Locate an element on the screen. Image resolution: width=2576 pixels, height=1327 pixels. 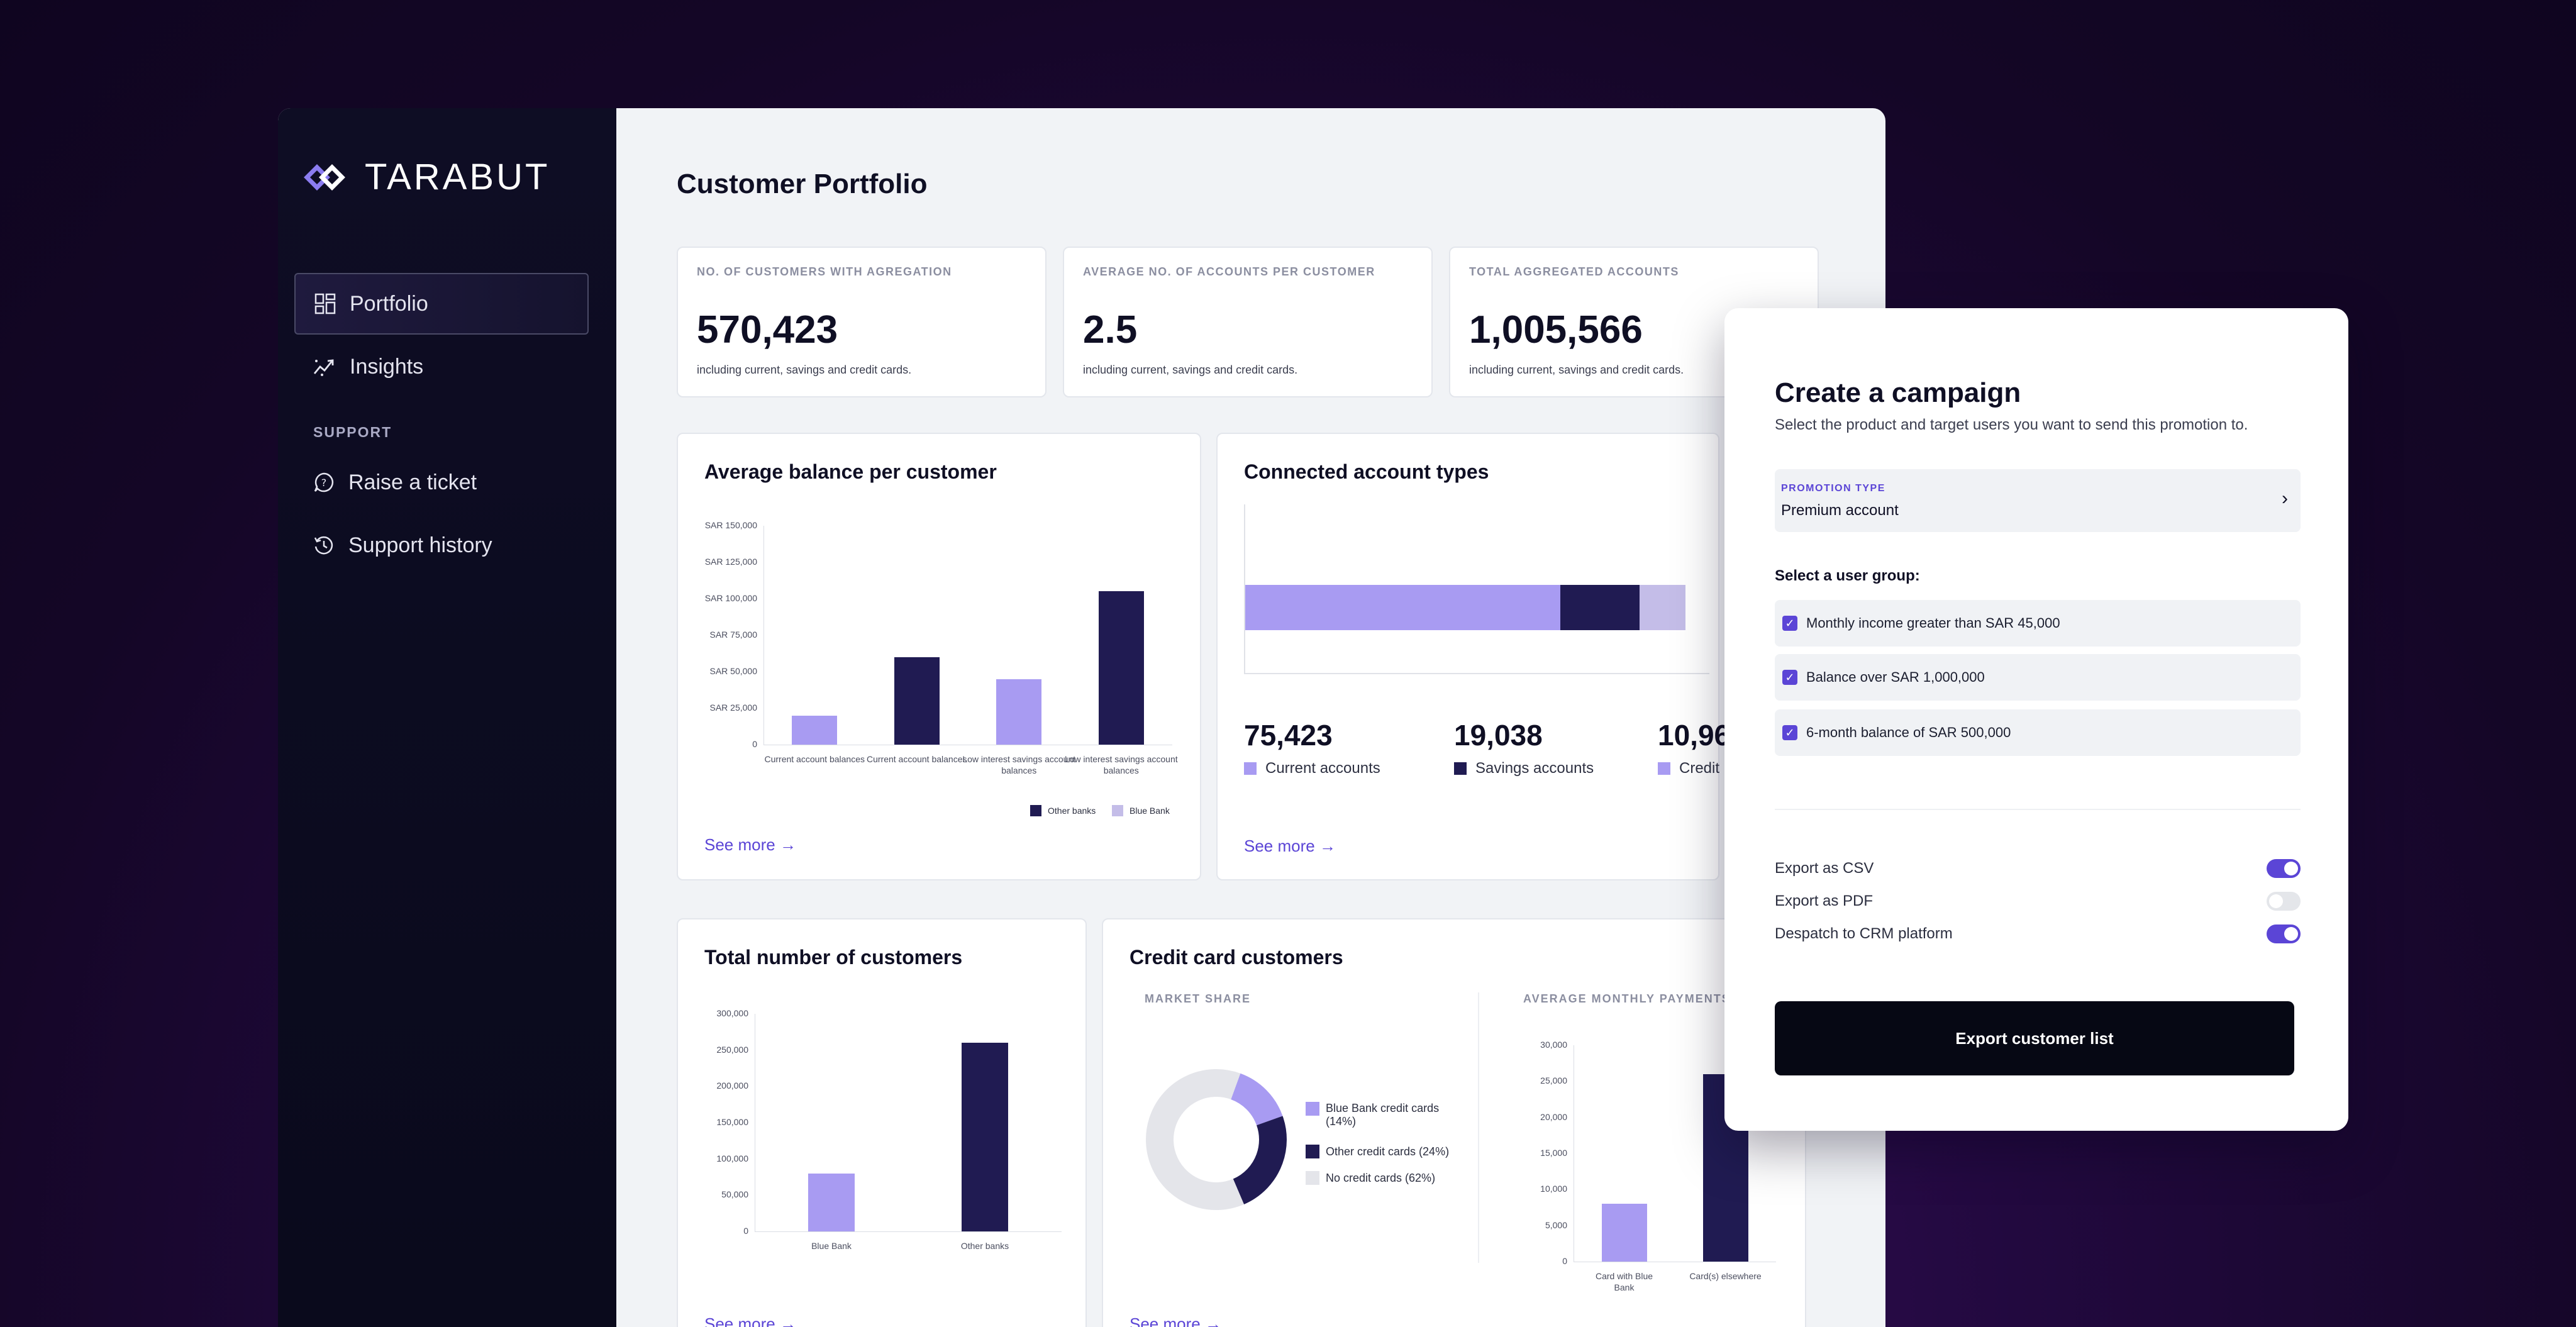
credit-label: Credit is located at coordinates (1688, 769).